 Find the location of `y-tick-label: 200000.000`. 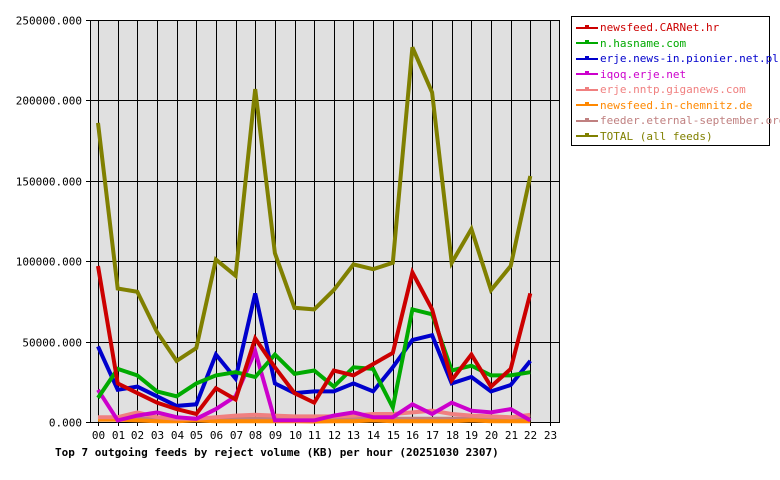

y-tick-label: 200000.000 is located at coordinates (49, 101).